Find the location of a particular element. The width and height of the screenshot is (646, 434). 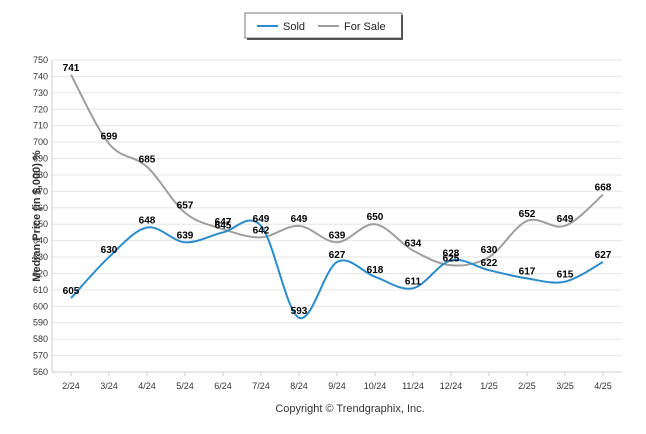

y-tick-label: 630 is located at coordinates (40, 257).